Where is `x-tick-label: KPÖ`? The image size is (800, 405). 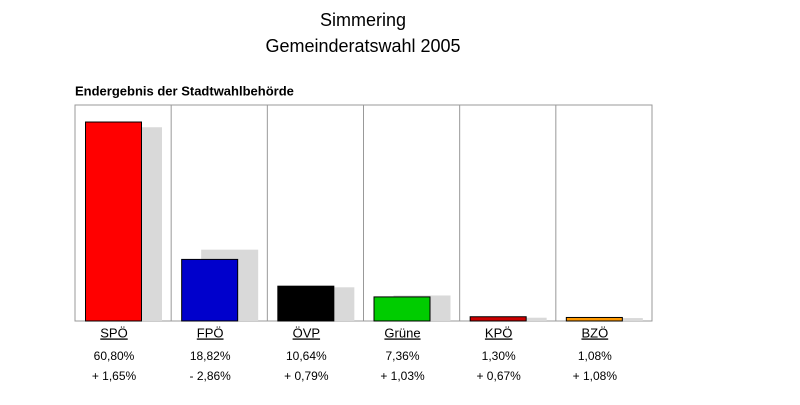 x-tick-label: KPÖ is located at coordinates (498, 332).